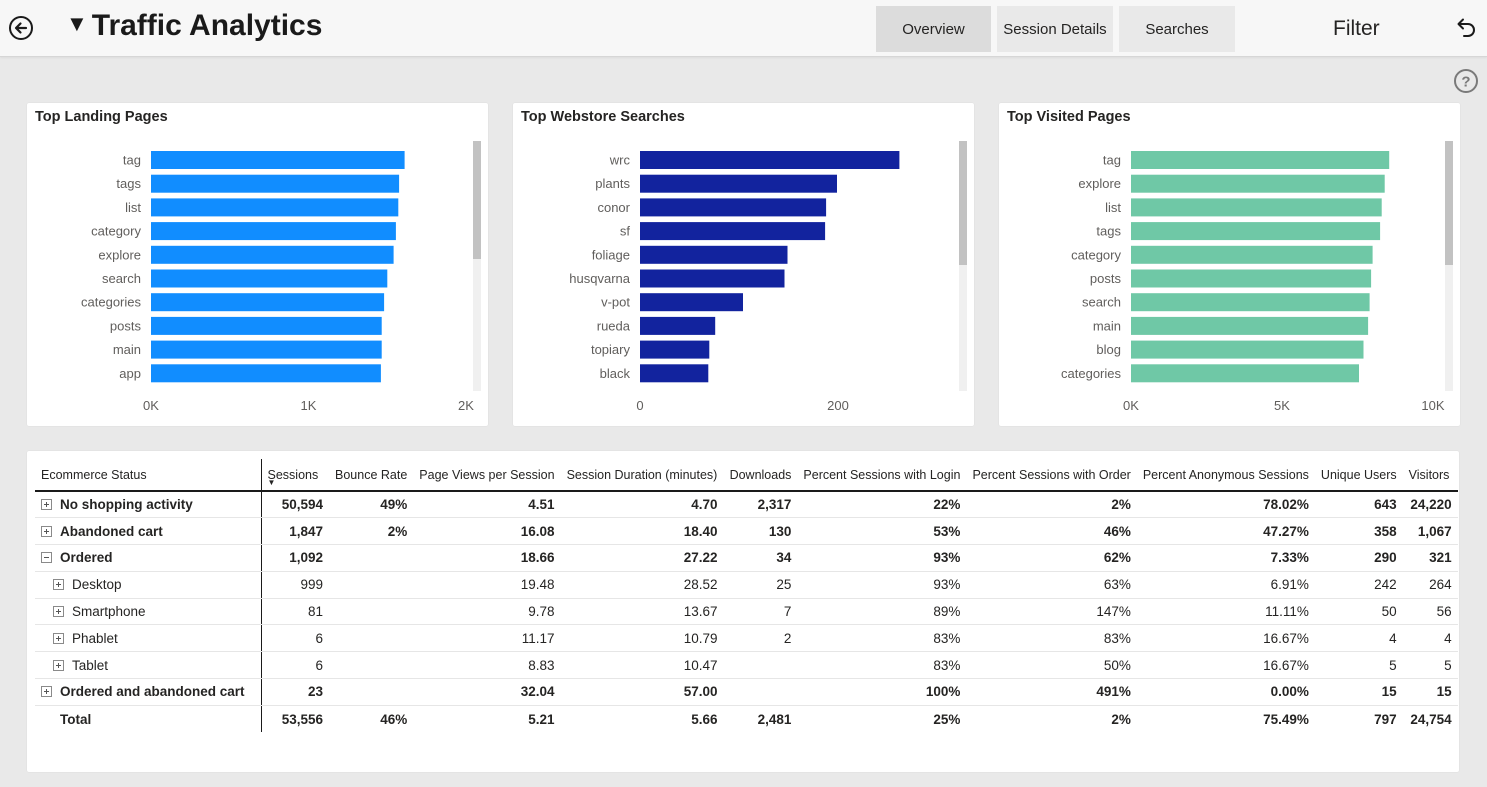  What do you see at coordinates (1356, 28) in the screenshot?
I see `filter-button: Filter` at bounding box center [1356, 28].